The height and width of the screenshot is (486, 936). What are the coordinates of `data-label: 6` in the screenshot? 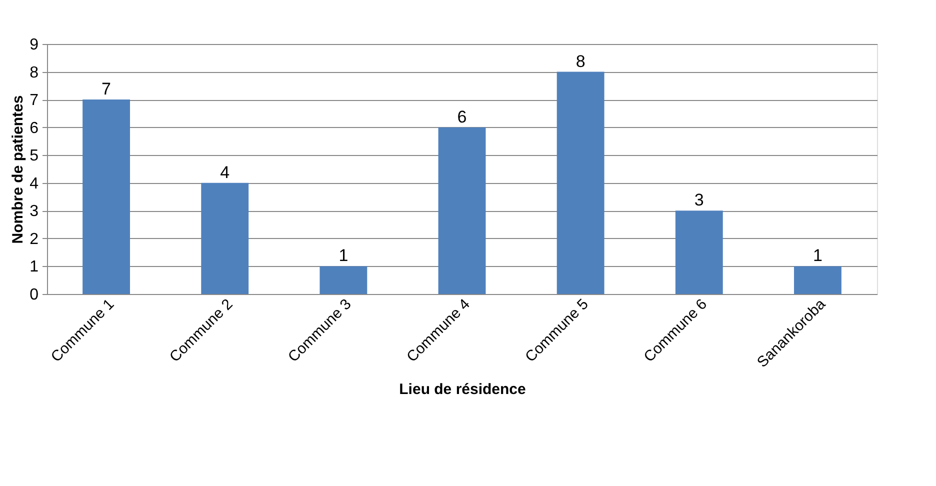 It's located at (462, 116).